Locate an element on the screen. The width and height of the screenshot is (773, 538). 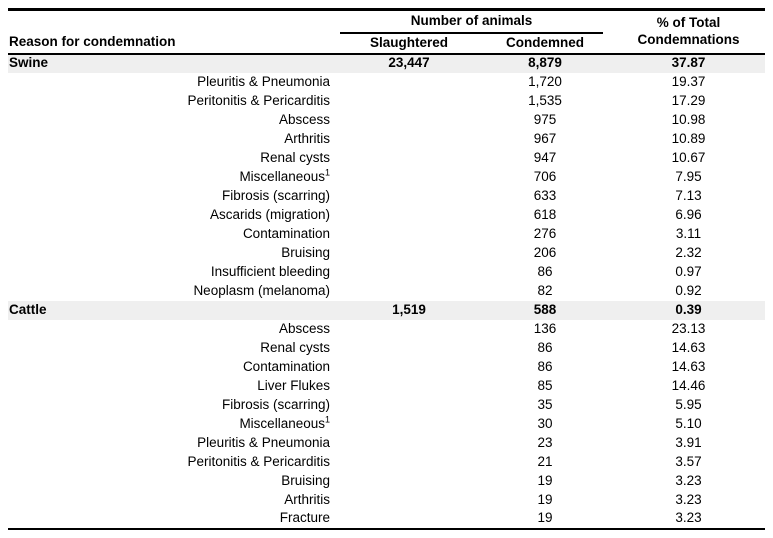
row-pct: 10.89 is located at coordinates (688, 138).